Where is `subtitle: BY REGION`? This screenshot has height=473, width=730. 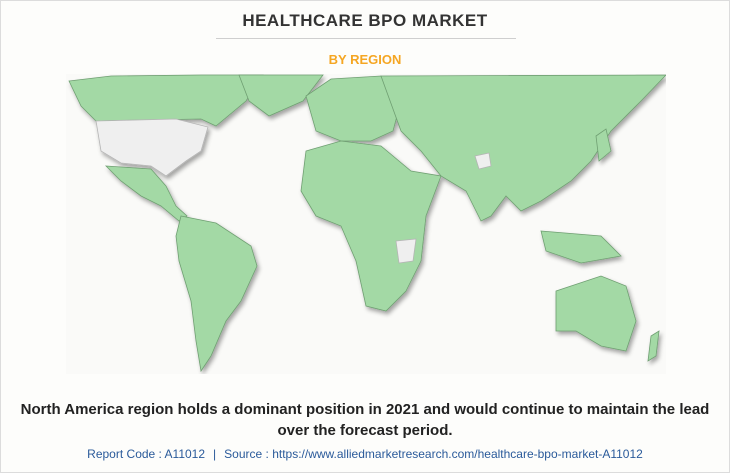
subtitle: BY REGION is located at coordinates (365, 59).